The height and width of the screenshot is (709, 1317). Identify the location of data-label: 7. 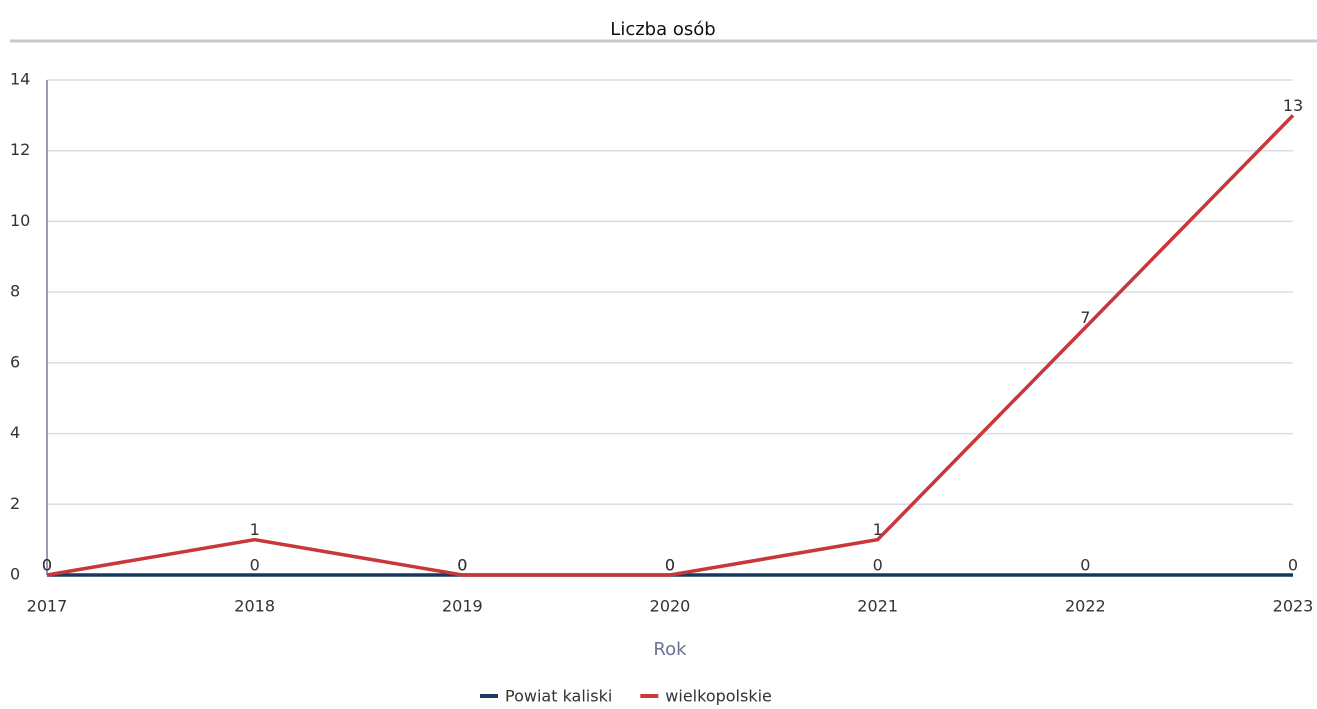
(1085, 317).